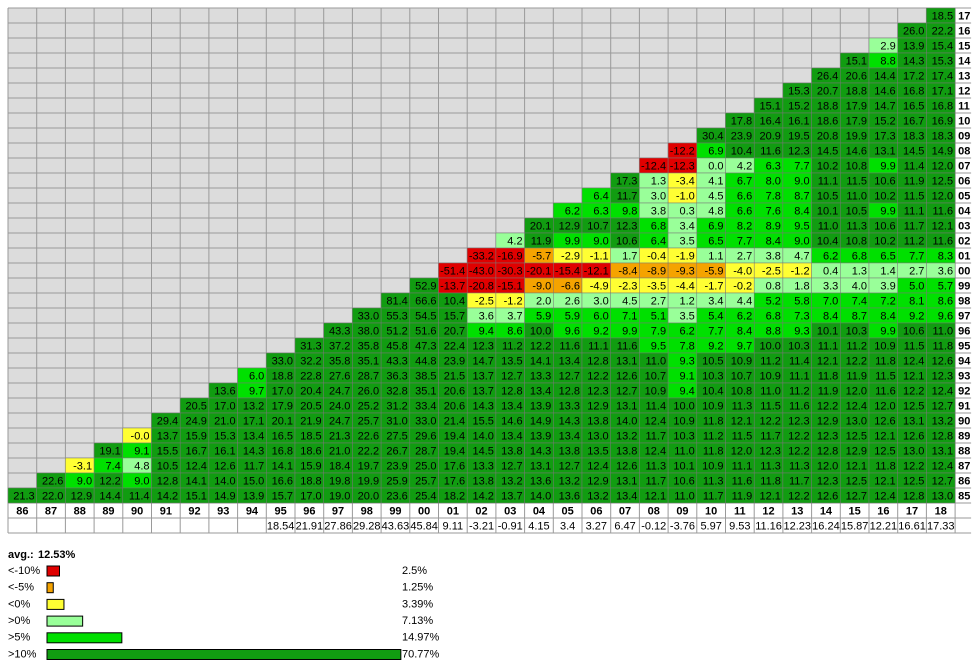  Describe the element at coordinates (941, 511) in the screenshot. I see `column-label: 18` at that location.